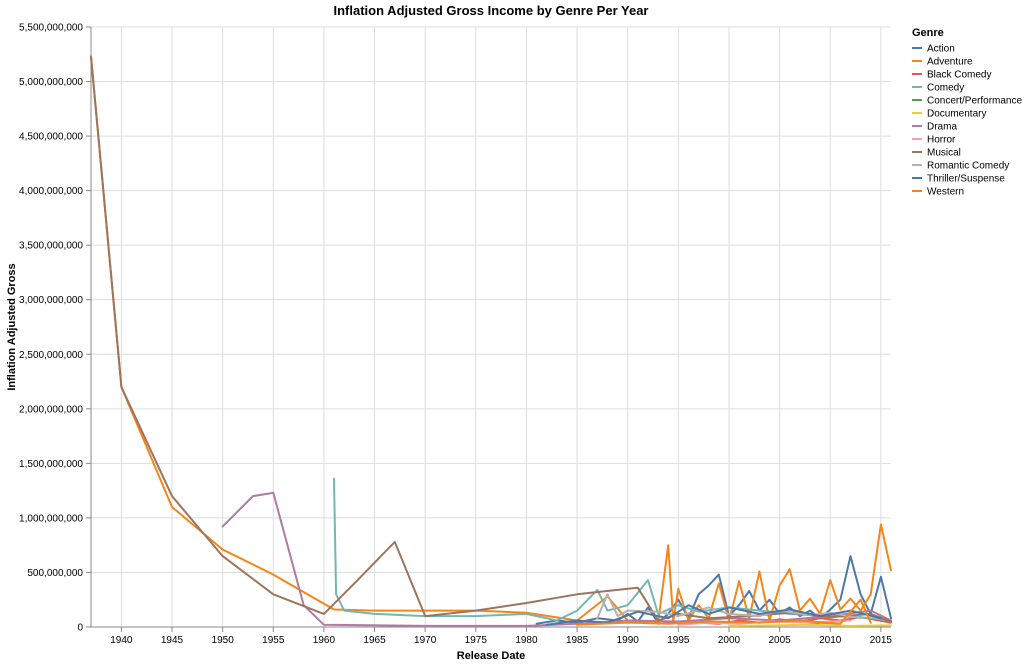 Image resolution: width=1028 pixels, height=664 pixels. What do you see at coordinates (944, 153) in the screenshot?
I see `legend-label-musical: Musical` at bounding box center [944, 153].